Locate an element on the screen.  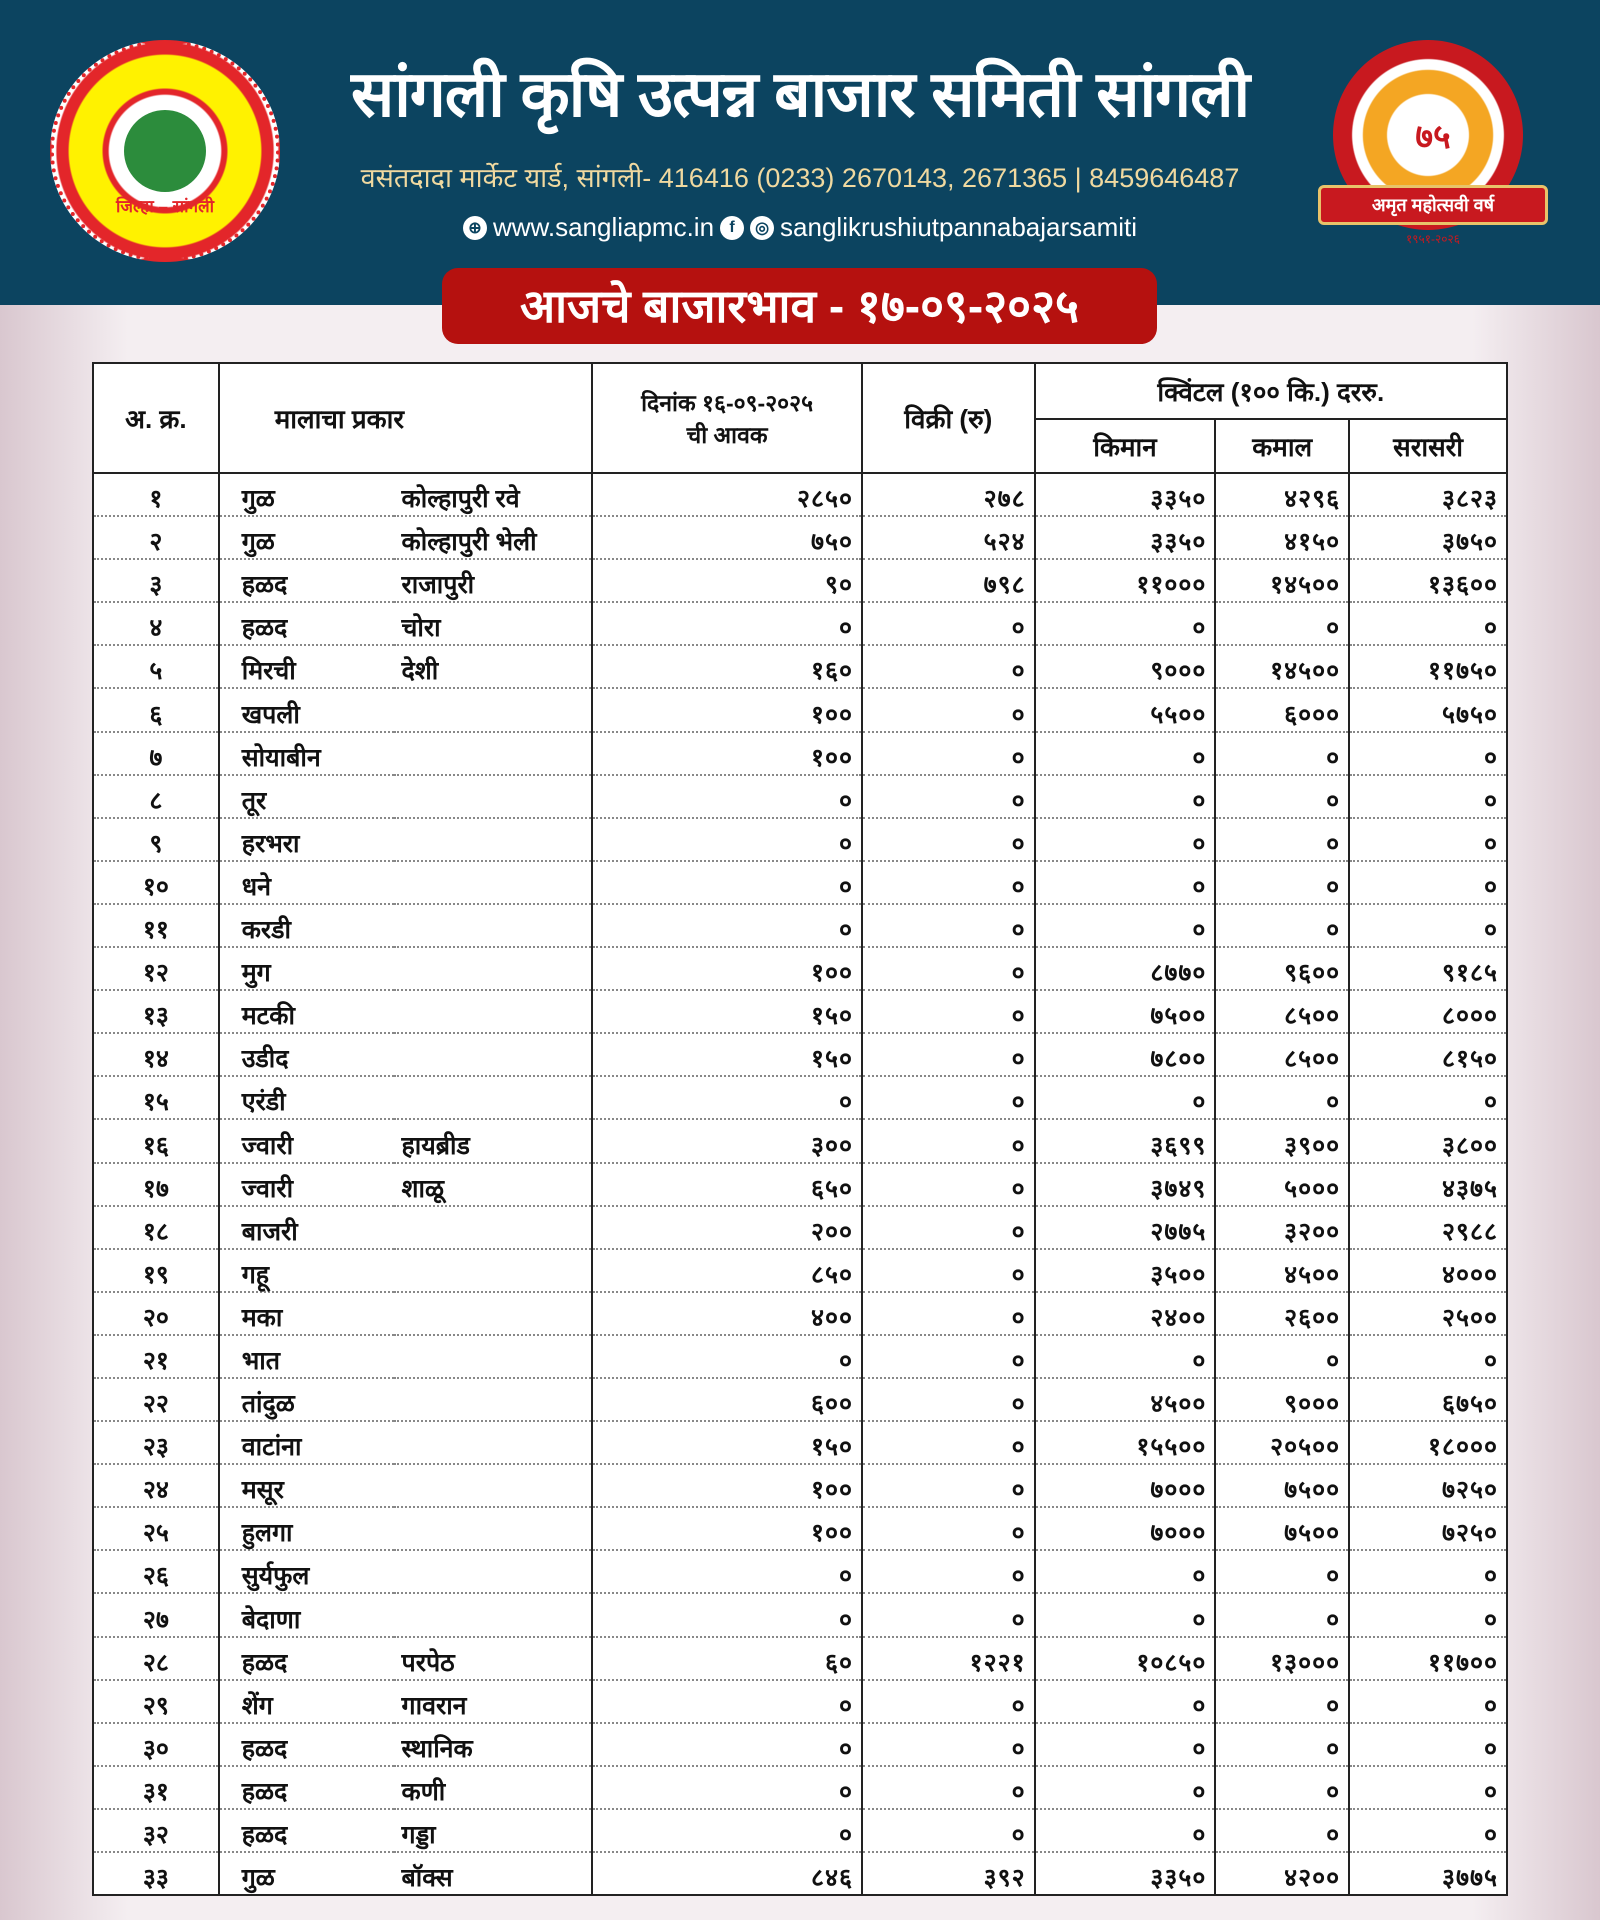
serial-number: २९ is located at coordinates (156, 1701).